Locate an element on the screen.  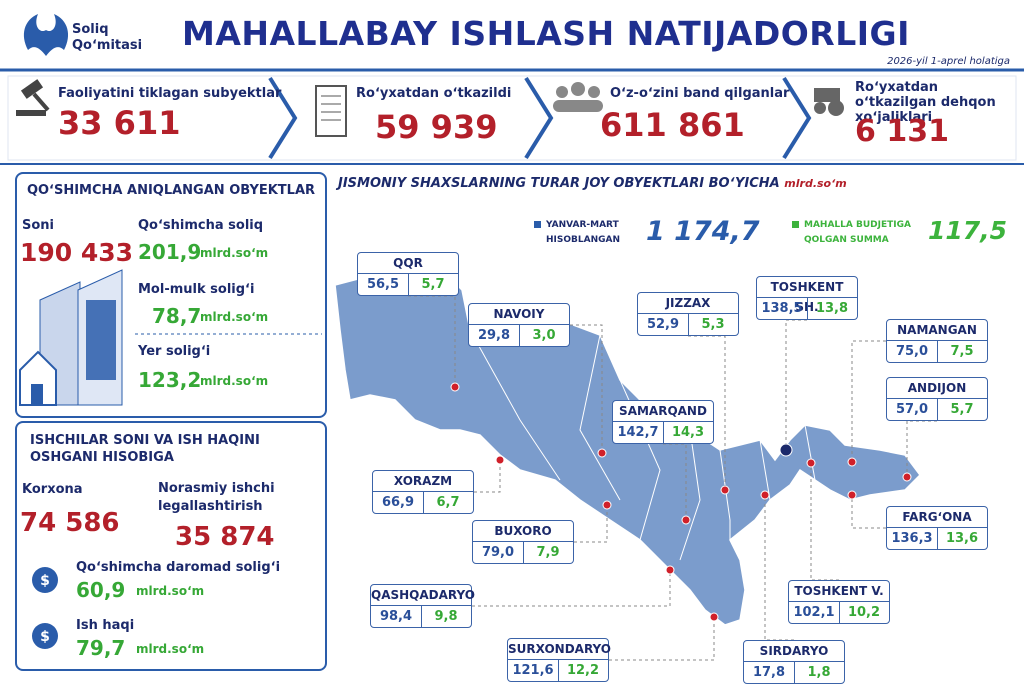
region-accrued: 56,5 is located at coordinates (383, 284).